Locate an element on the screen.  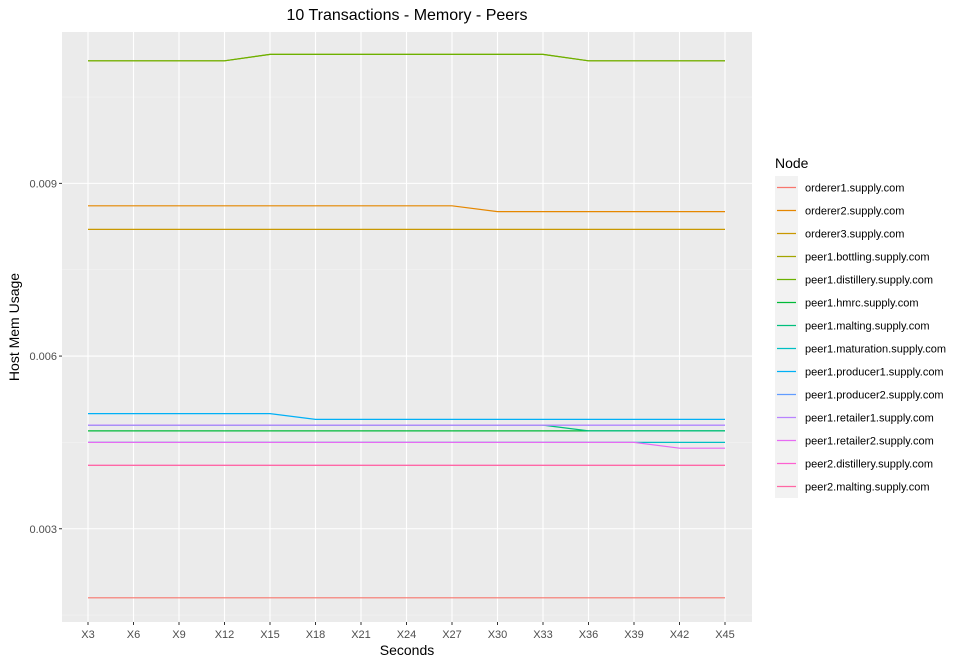
legend-label: peer1.bottling.supply.com is located at coordinates (867, 258).